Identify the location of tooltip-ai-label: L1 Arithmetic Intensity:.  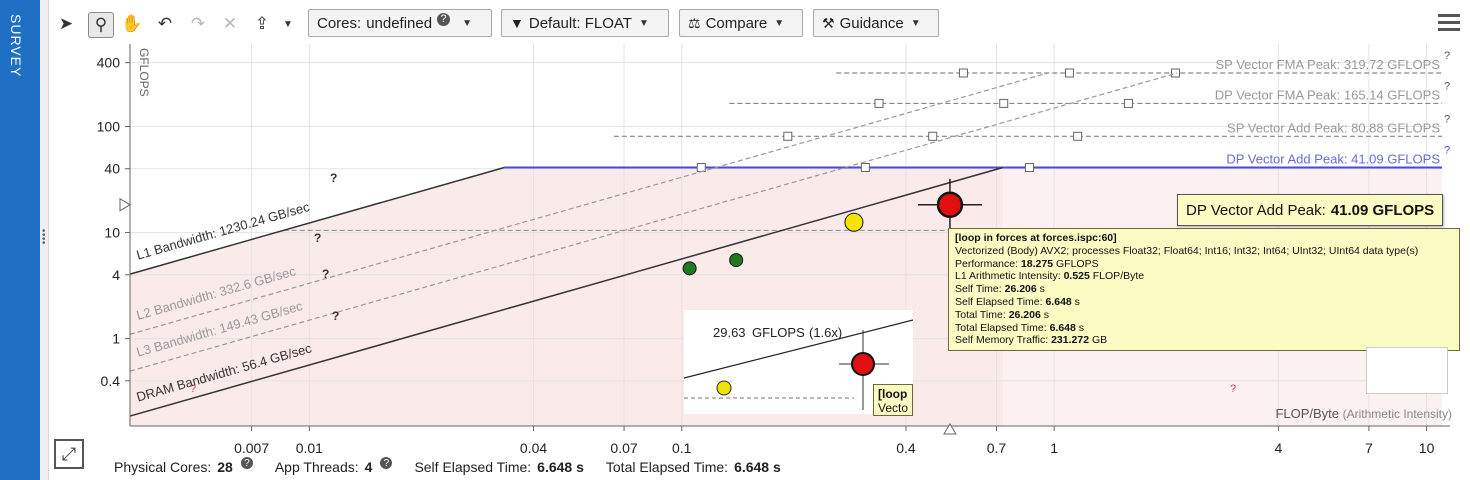
(1008, 276).